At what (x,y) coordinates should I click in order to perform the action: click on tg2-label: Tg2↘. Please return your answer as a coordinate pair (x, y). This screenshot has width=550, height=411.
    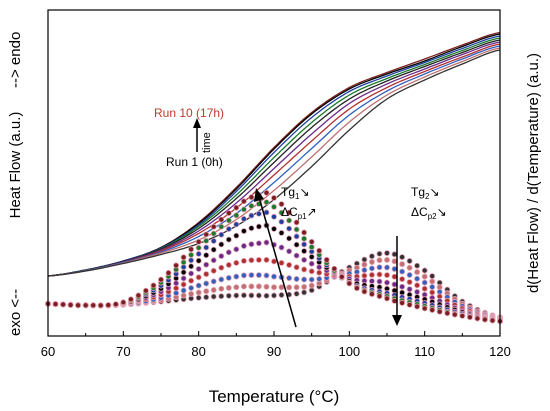
    Looking at the image, I should click on (425, 193).